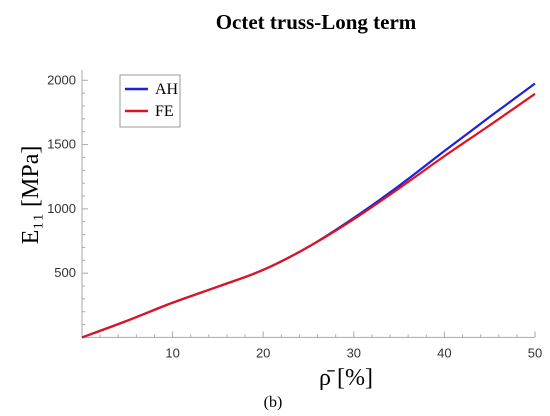 The width and height of the screenshot is (550, 416). What do you see at coordinates (354, 352) in the screenshot?
I see `x-tick-label: 30` at bounding box center [354, 352].